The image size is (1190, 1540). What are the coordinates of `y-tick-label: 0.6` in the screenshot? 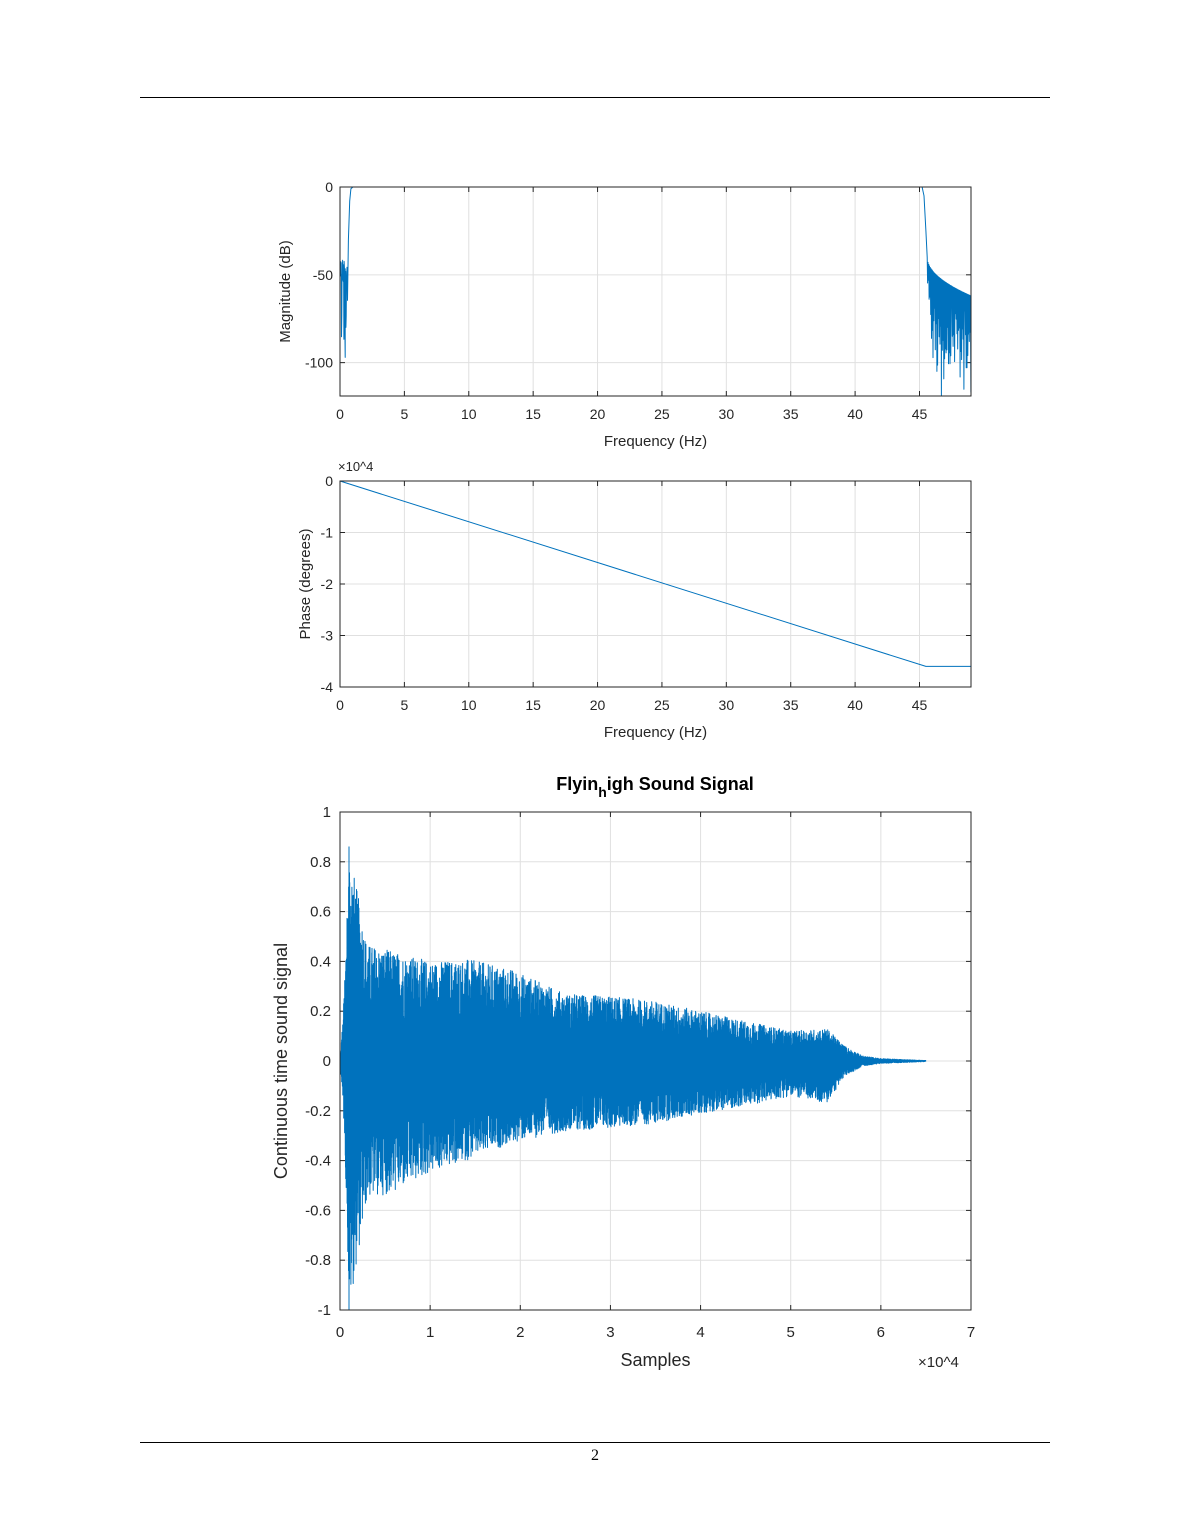 It's located at (320, 912).